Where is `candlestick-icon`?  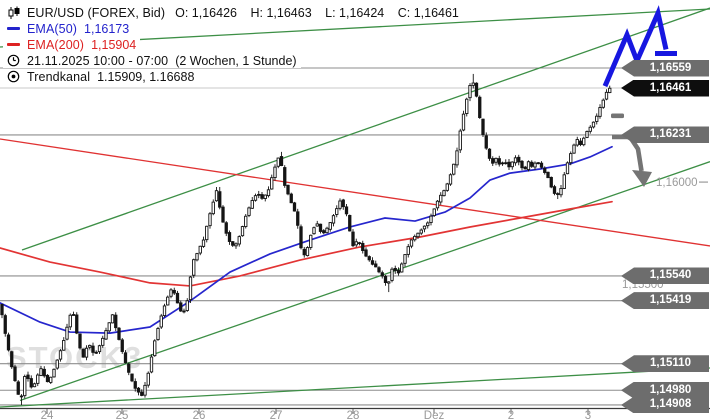 candlestick-icon is located at coordinates (13, 13).